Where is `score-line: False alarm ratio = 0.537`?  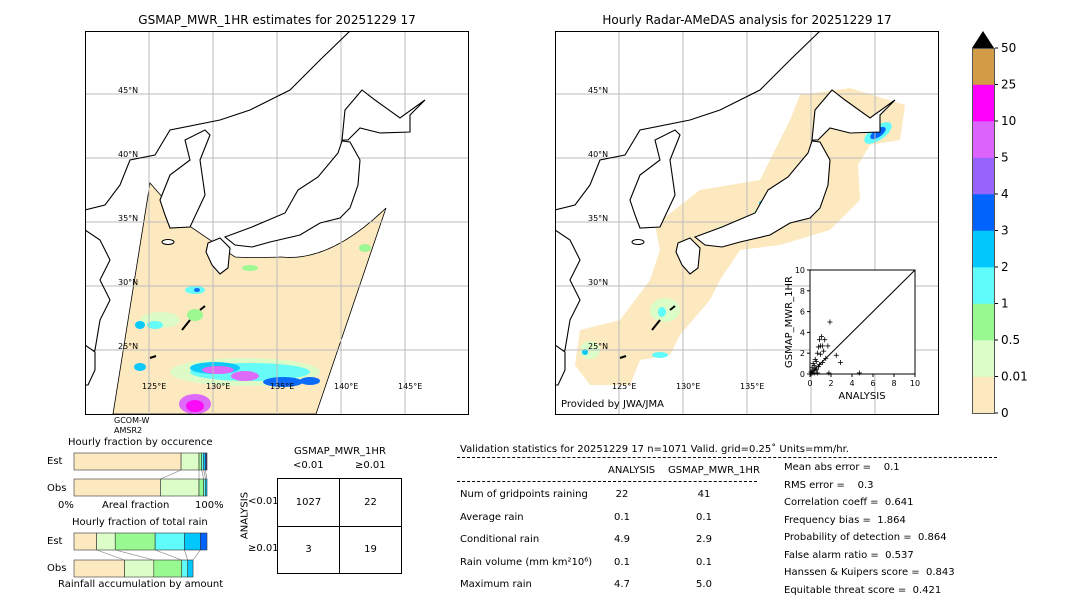 score-line: False alarm ratio = 0.537 is located at coordinates (849, 555).